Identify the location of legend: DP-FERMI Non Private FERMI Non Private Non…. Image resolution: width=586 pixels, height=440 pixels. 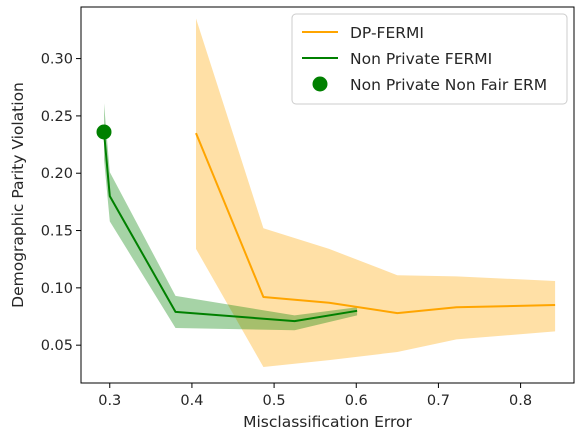
(429, 59).